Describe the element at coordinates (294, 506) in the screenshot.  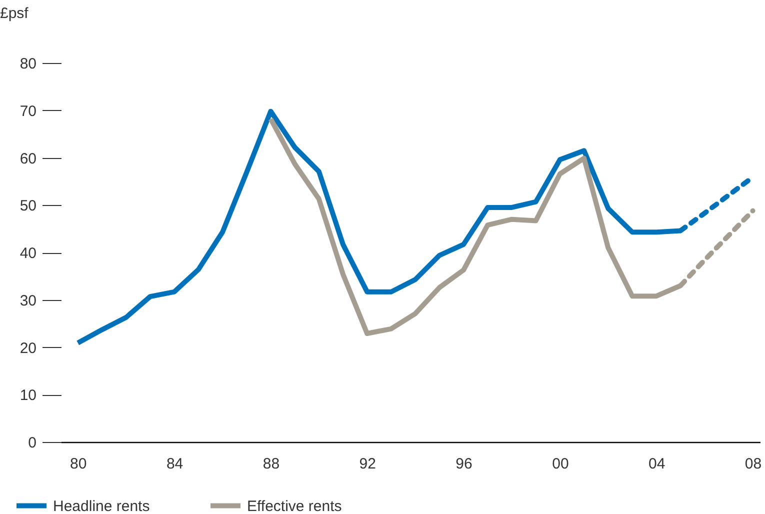
I see `legend-label: Effective rents` at that location.